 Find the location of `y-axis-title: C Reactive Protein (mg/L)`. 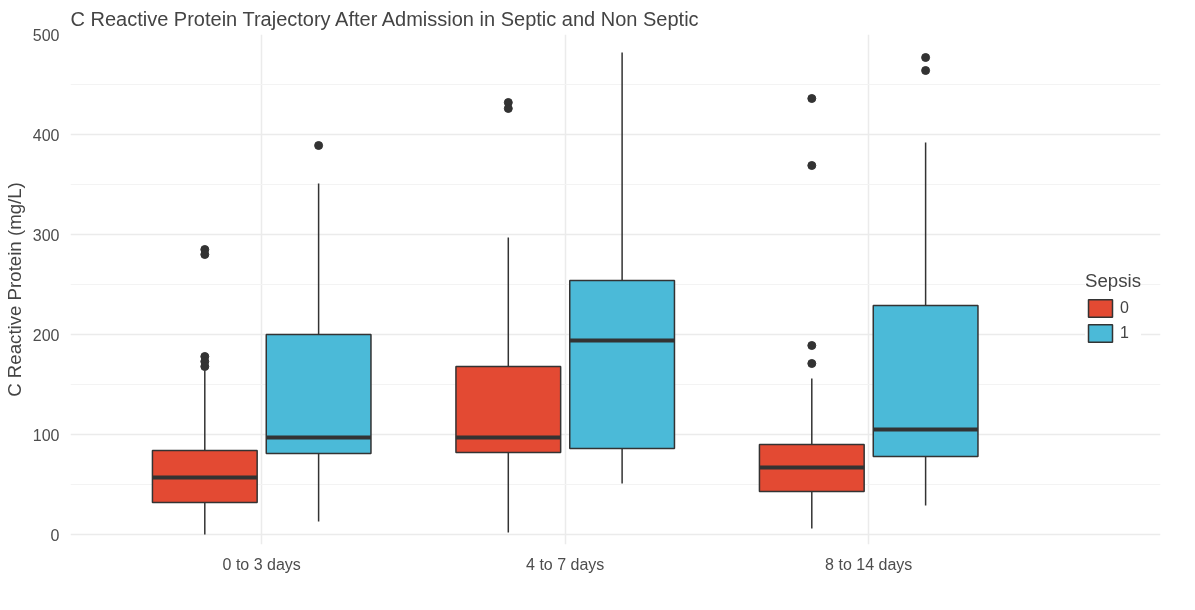

y-axis-title: C Reactive Protein (mg/L) is located at coordinates (14, 289).